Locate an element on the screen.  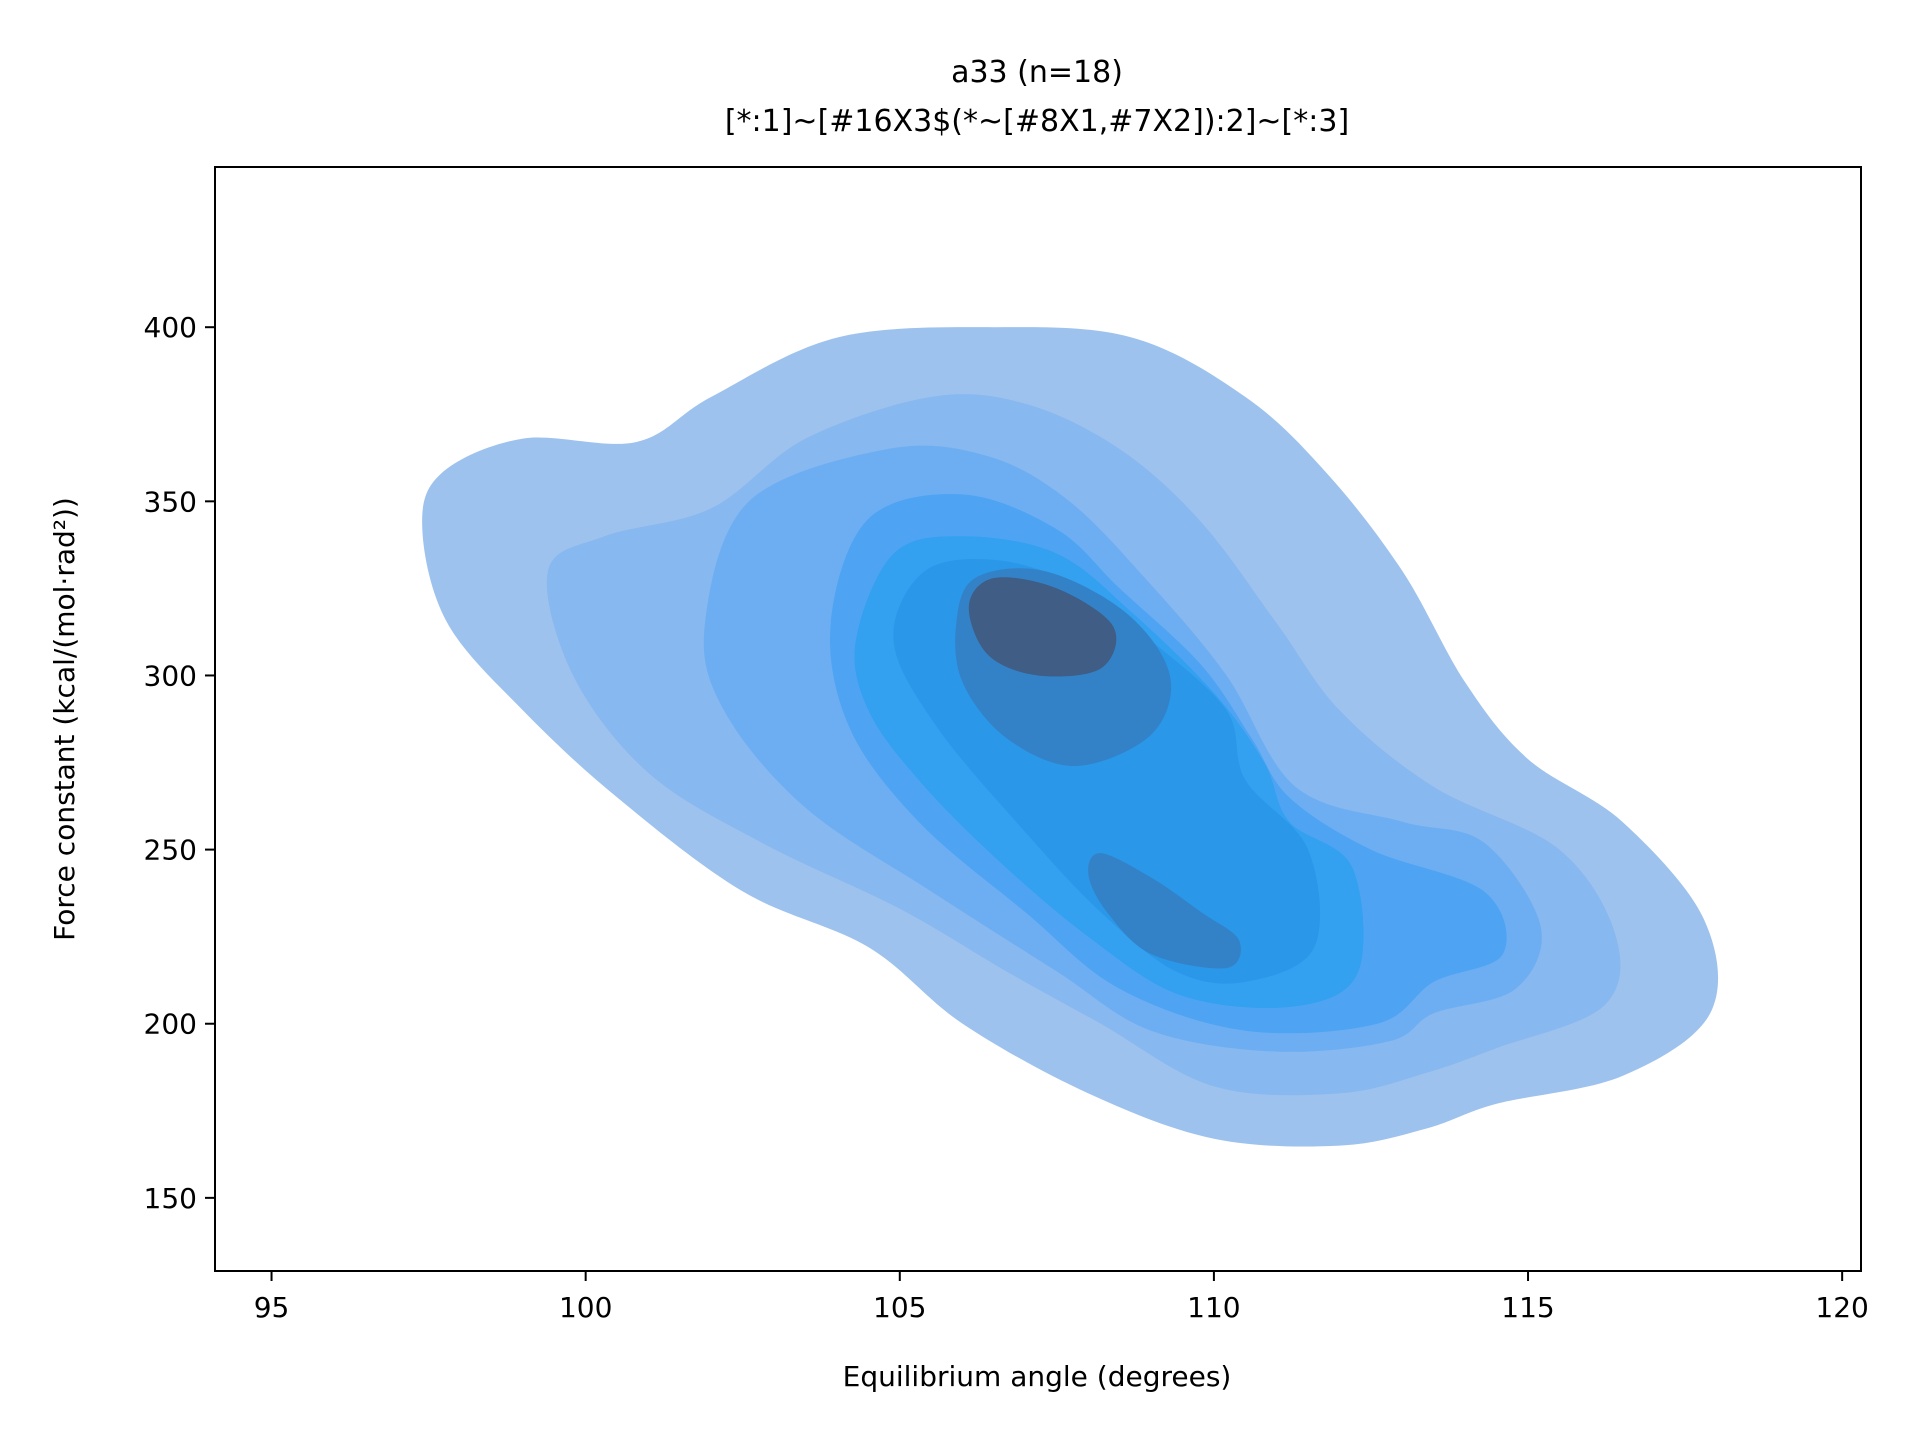
x-tick-label: 120 is located at coordinates (1841, 1307).